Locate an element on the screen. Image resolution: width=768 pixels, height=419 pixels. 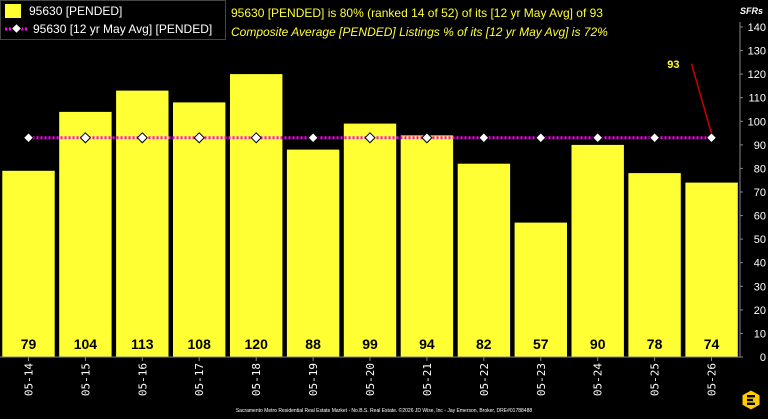
avg-callout-label: 93 is located at coordinates (673, 65).